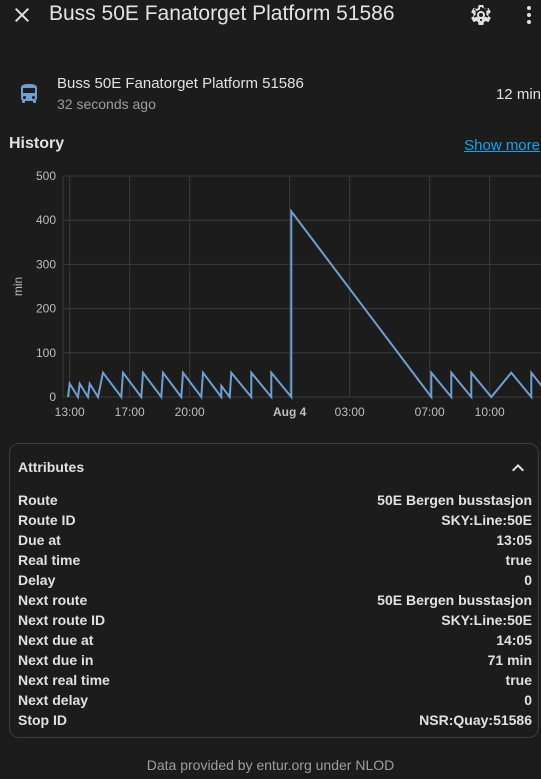 This screenshot has width=541, height=779. Describe the element at coordinates (64, 680) in the screenshot. I see `attribute-key: Next real time` at that location.